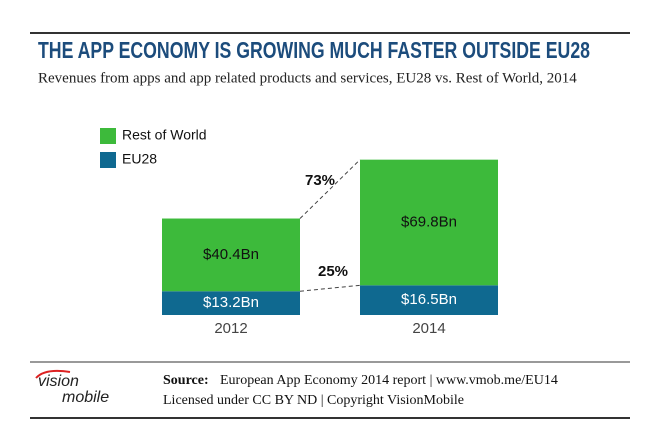 The height and width of the screenshot is (447, 660). Describe the element at coordinates (333, 271) in the screenshot. I see `annotation: 25%` at that location.